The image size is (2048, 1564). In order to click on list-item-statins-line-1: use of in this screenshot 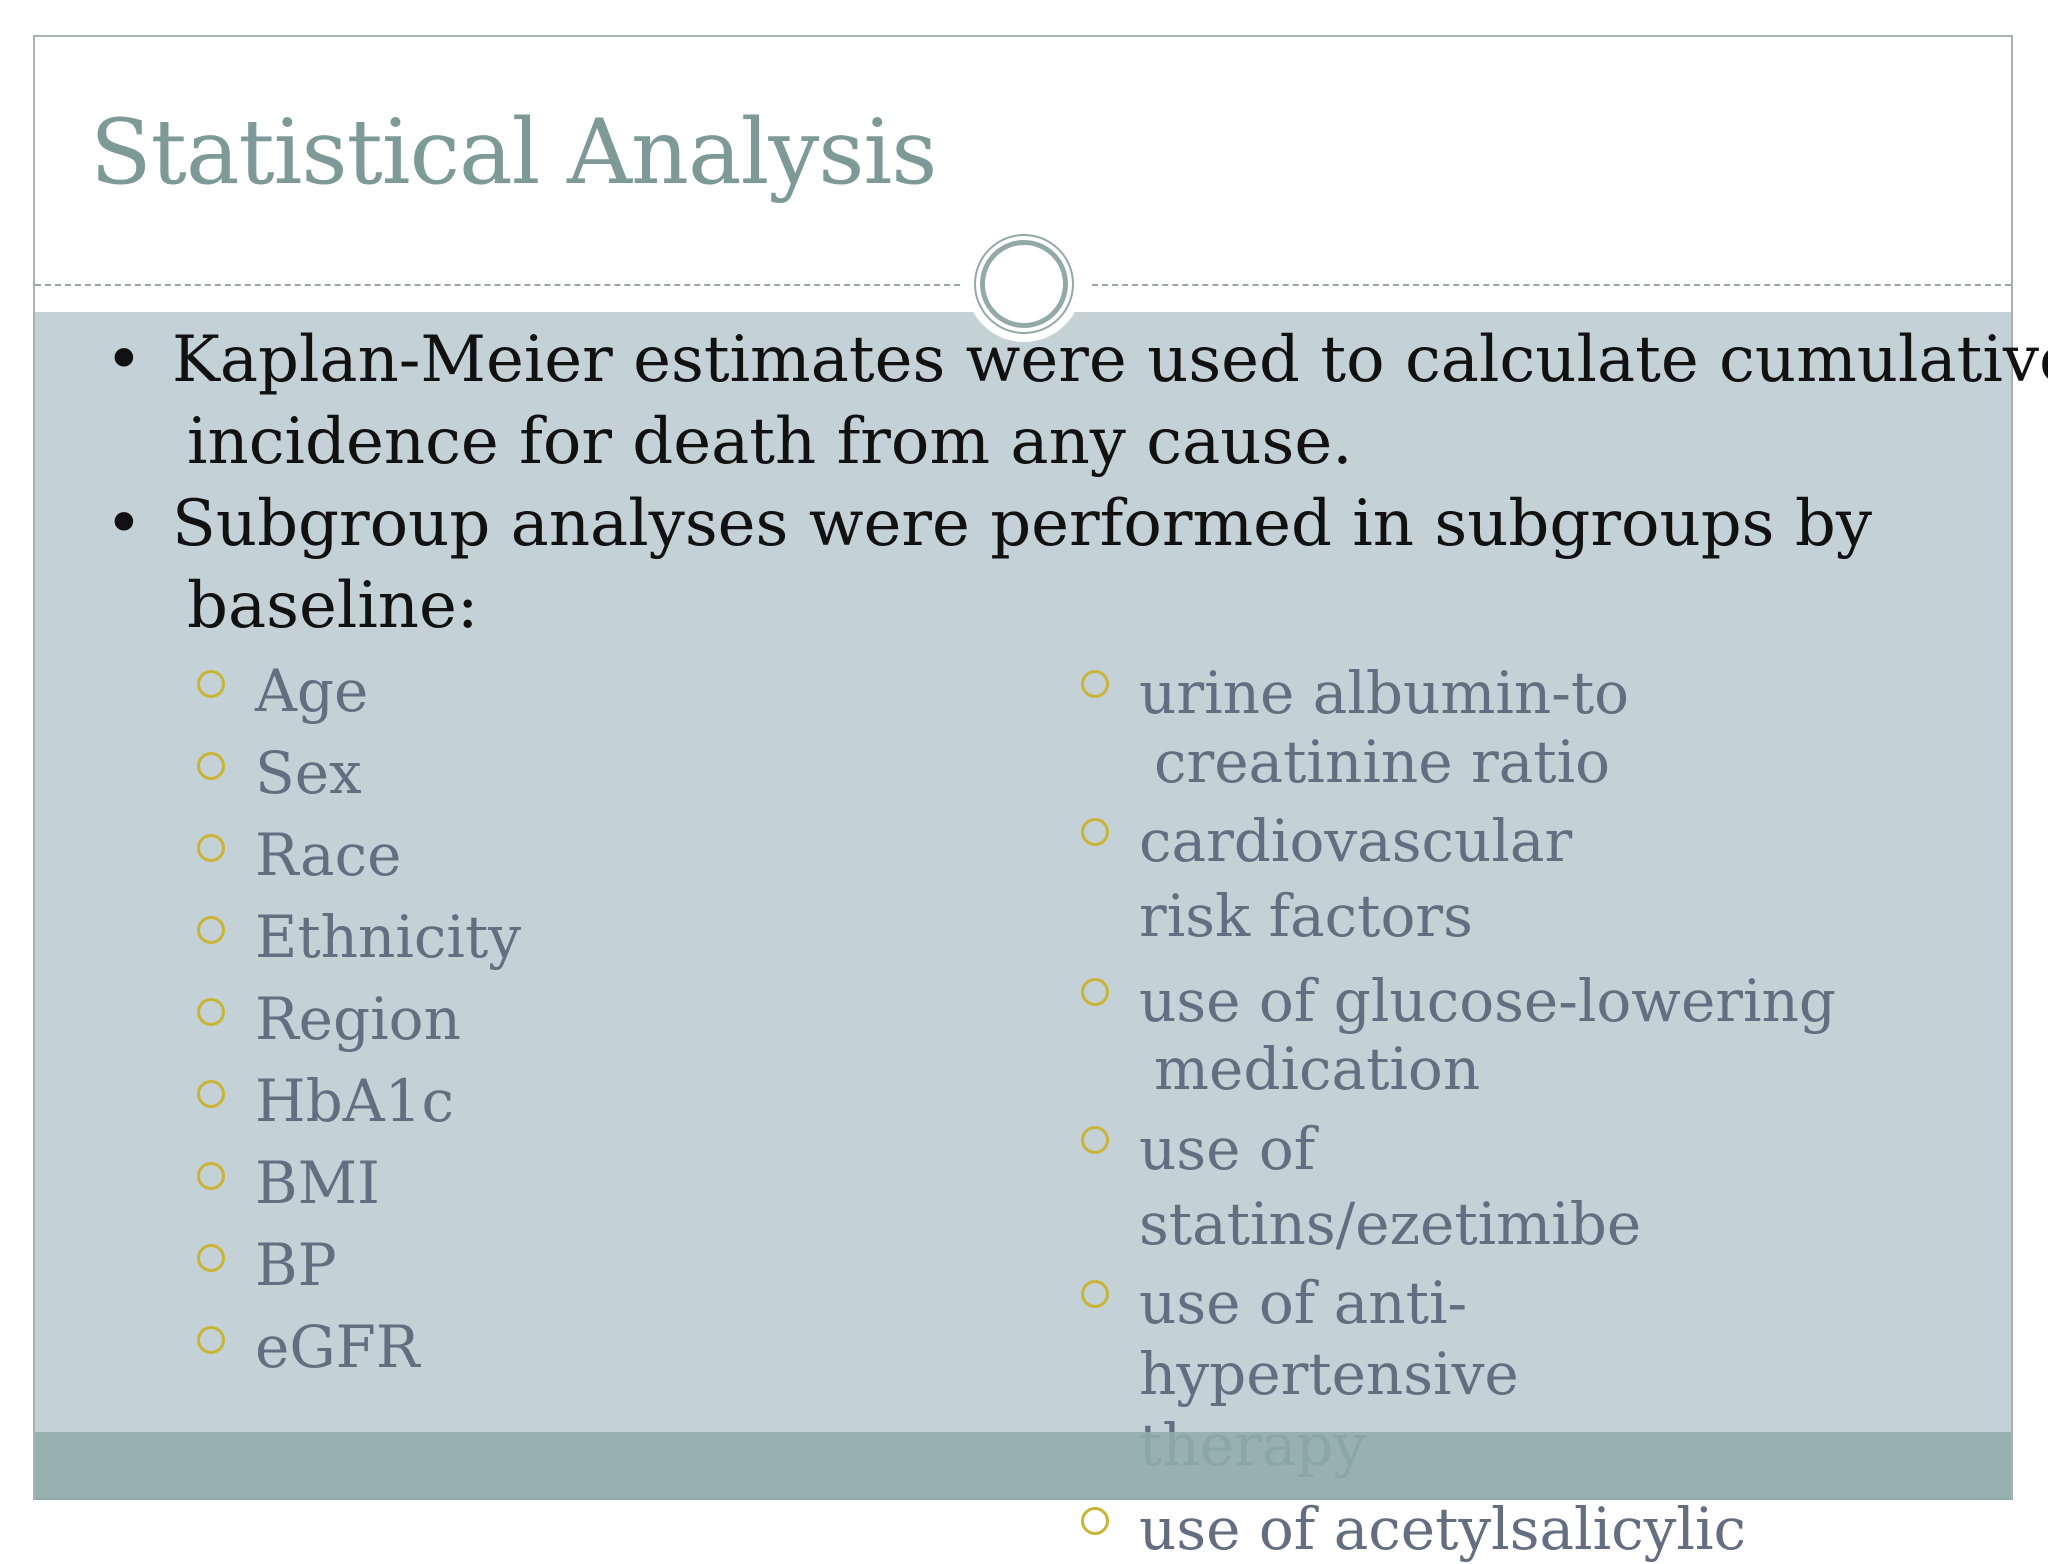, I will do `click(1227, 1149)`.